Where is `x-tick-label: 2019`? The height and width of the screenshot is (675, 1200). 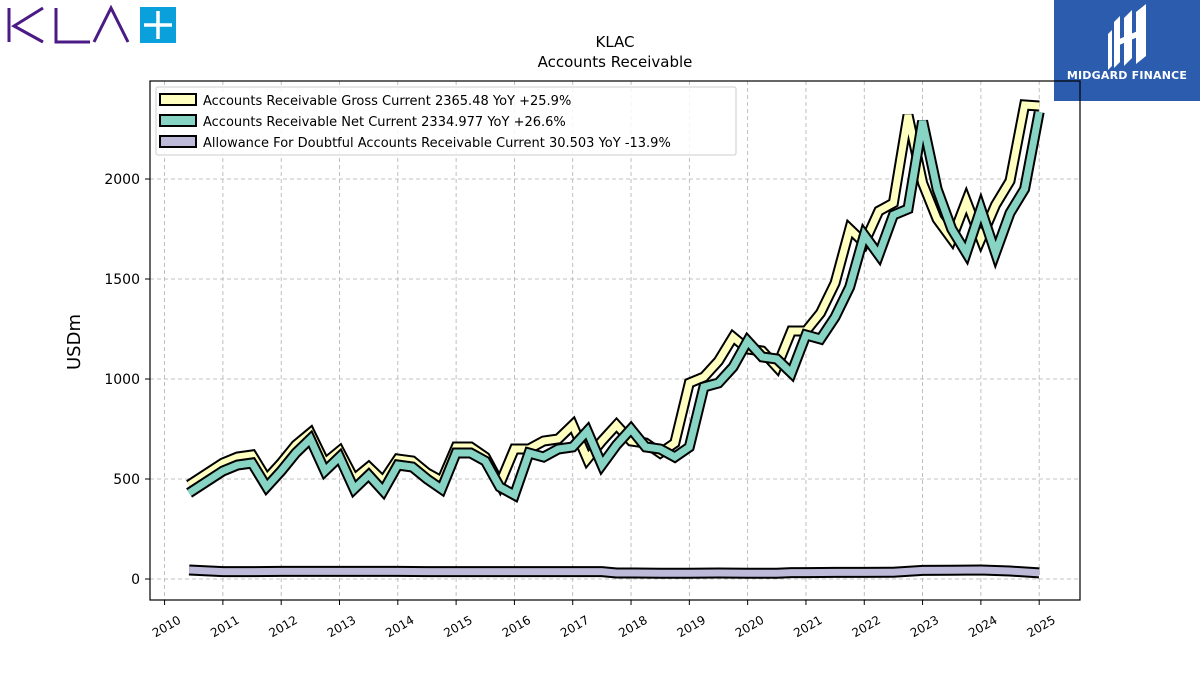
x-tick-label: 2019 is located at coordinates (691, 626).